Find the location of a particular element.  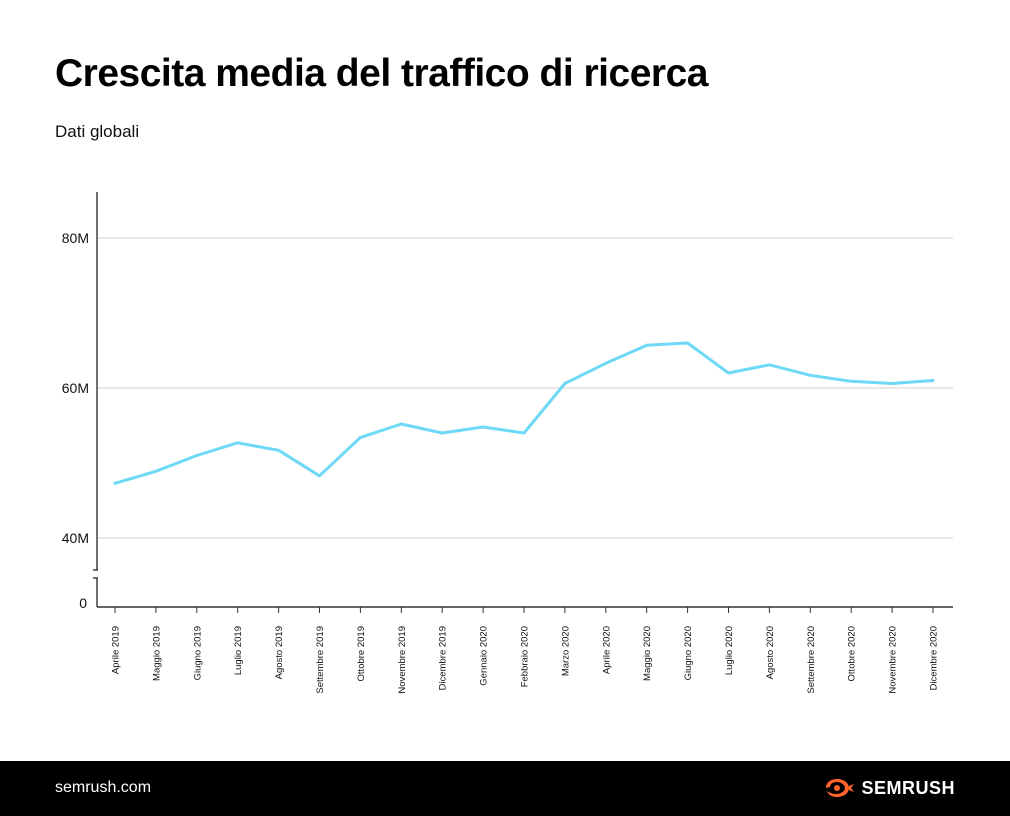

x-tick-label: Dicembre 2020 is located at coordinates (934, 658).